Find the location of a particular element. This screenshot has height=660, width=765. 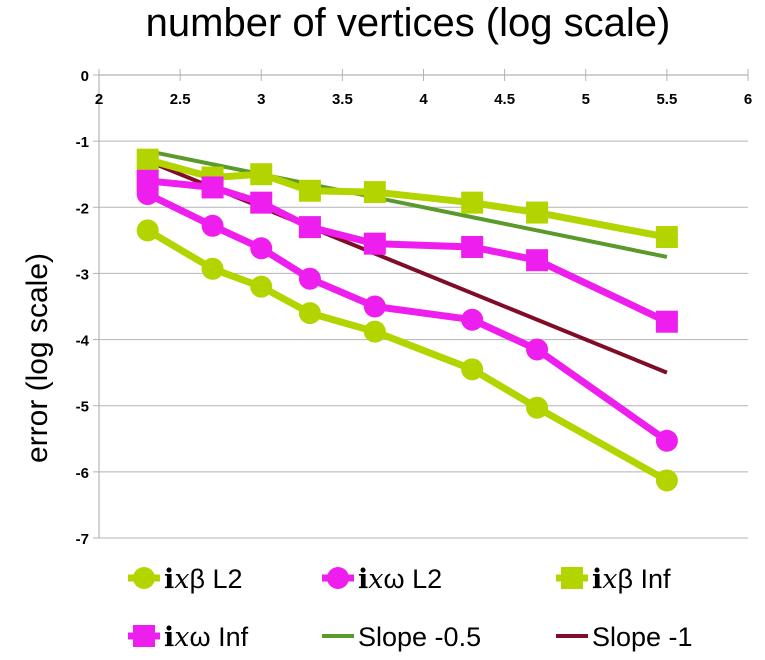

x-tick-label: 6 is located at coordinates (748, 99).